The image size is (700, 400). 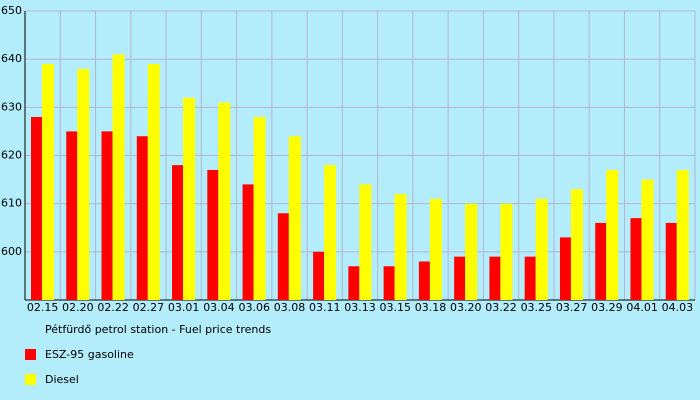 I want to click on x-tick-label: 03.18, so click(x=431, y=307).